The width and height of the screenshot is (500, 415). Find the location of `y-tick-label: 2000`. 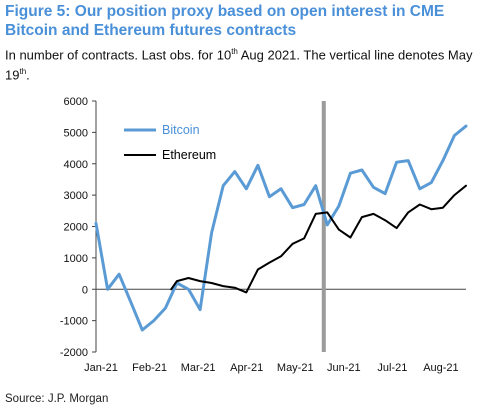

y-tick-label: 2000 is located at coordinates (76, 228).